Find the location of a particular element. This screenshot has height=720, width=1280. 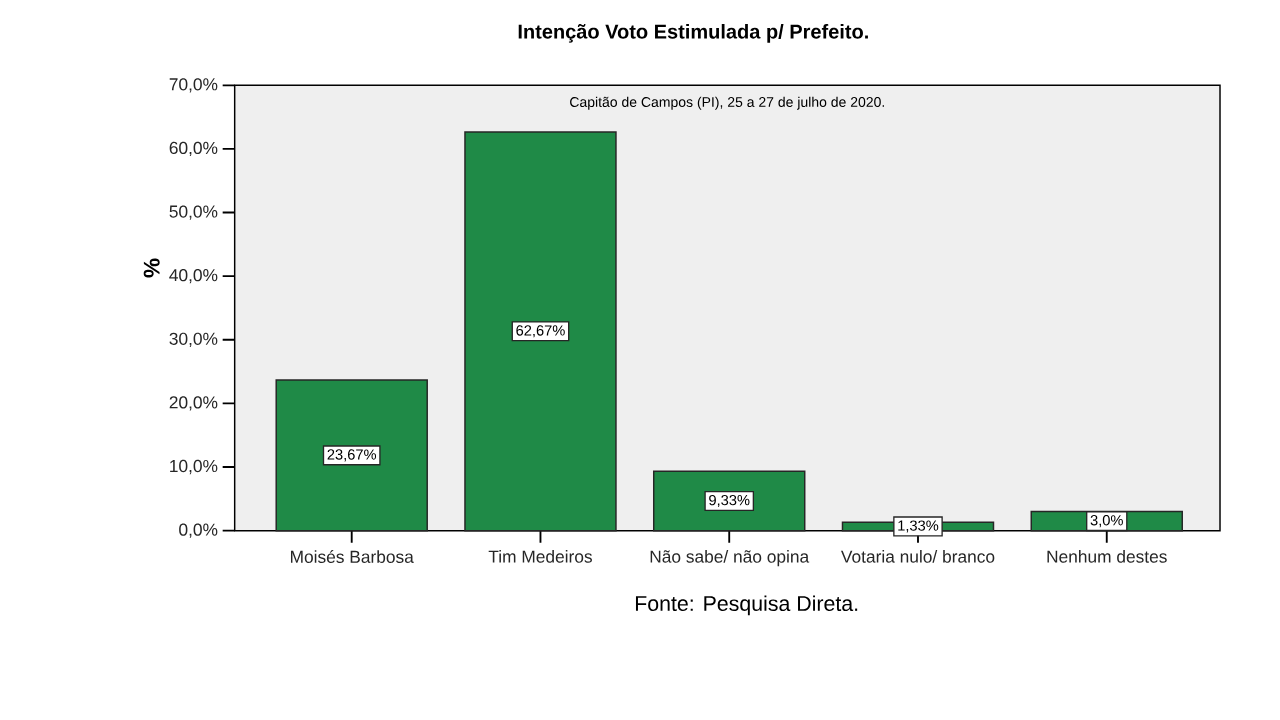

y-tick-label: 60,0% is located at coordinates (193, 149).